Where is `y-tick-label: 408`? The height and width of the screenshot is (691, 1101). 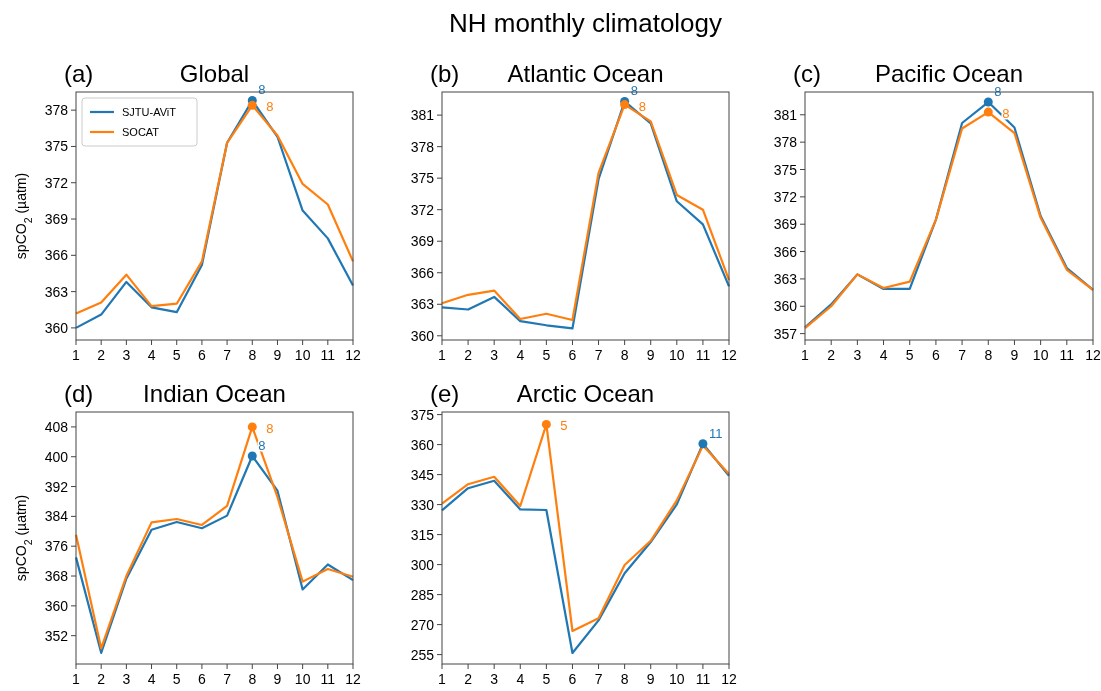
y-tick-label: 408 is located at coordinates (56, 426).